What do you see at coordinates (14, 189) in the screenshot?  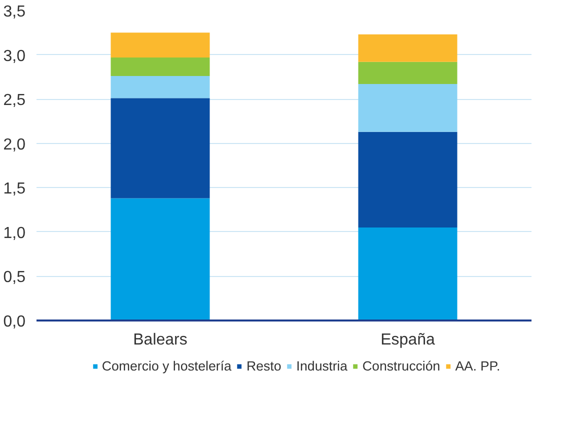 I see `y-tick-label: 1,5` at bounding box center [14, 189].